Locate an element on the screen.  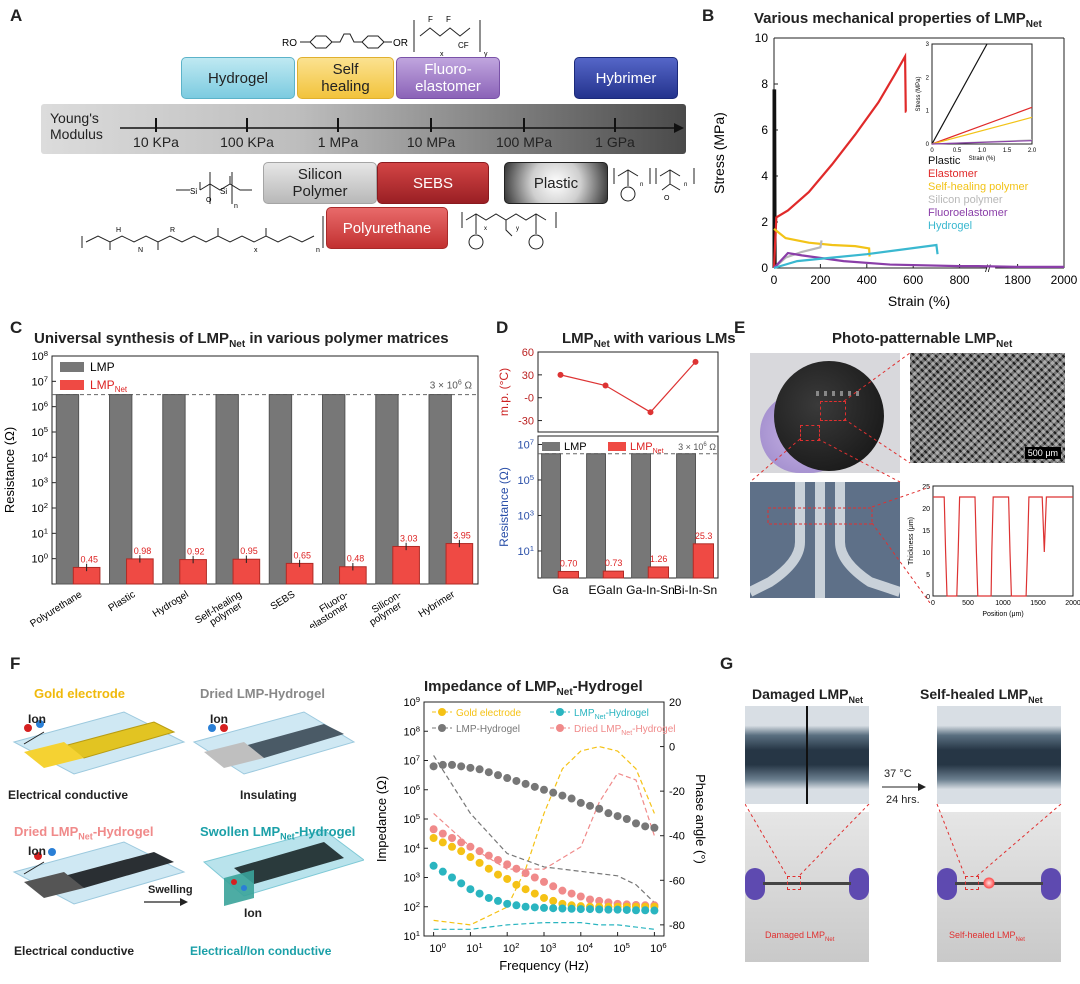
chem-y: y is located at coordinates (517, 229).